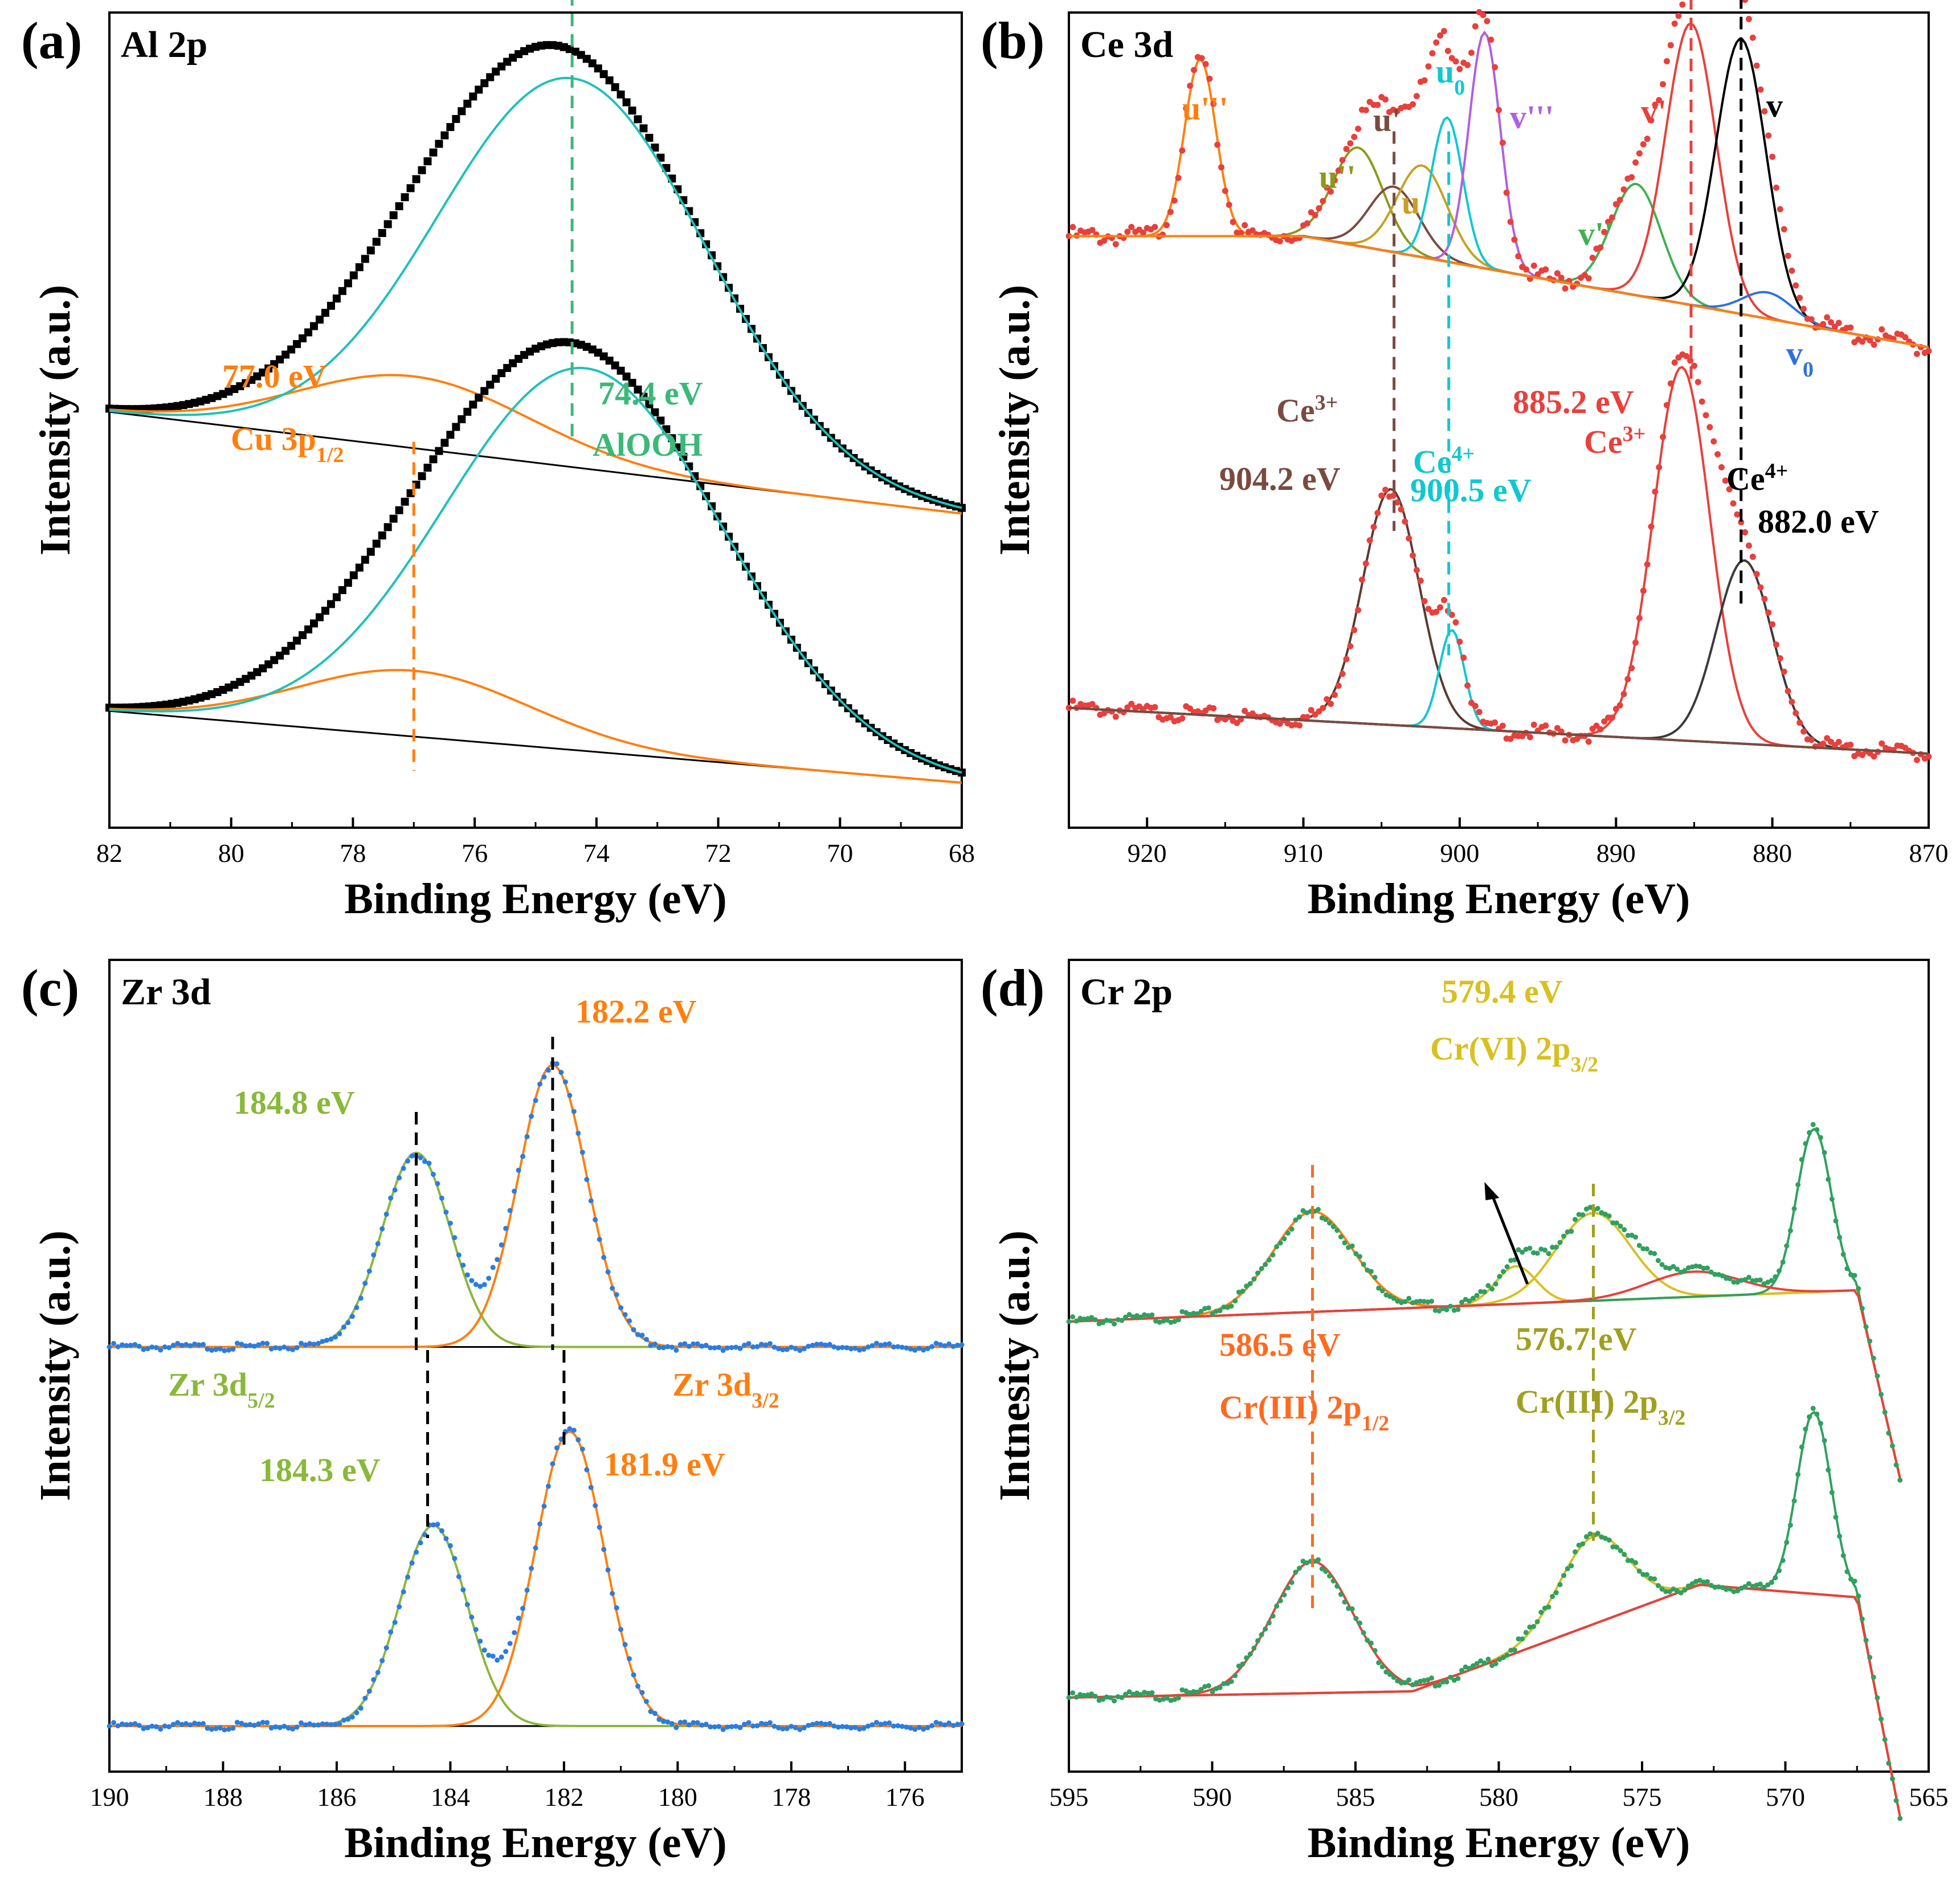  What do you see at coordinates (1492, 1191) in the screenshot?
I see `cr-vi-arrow-head` at bounding box center [1492, 1191].